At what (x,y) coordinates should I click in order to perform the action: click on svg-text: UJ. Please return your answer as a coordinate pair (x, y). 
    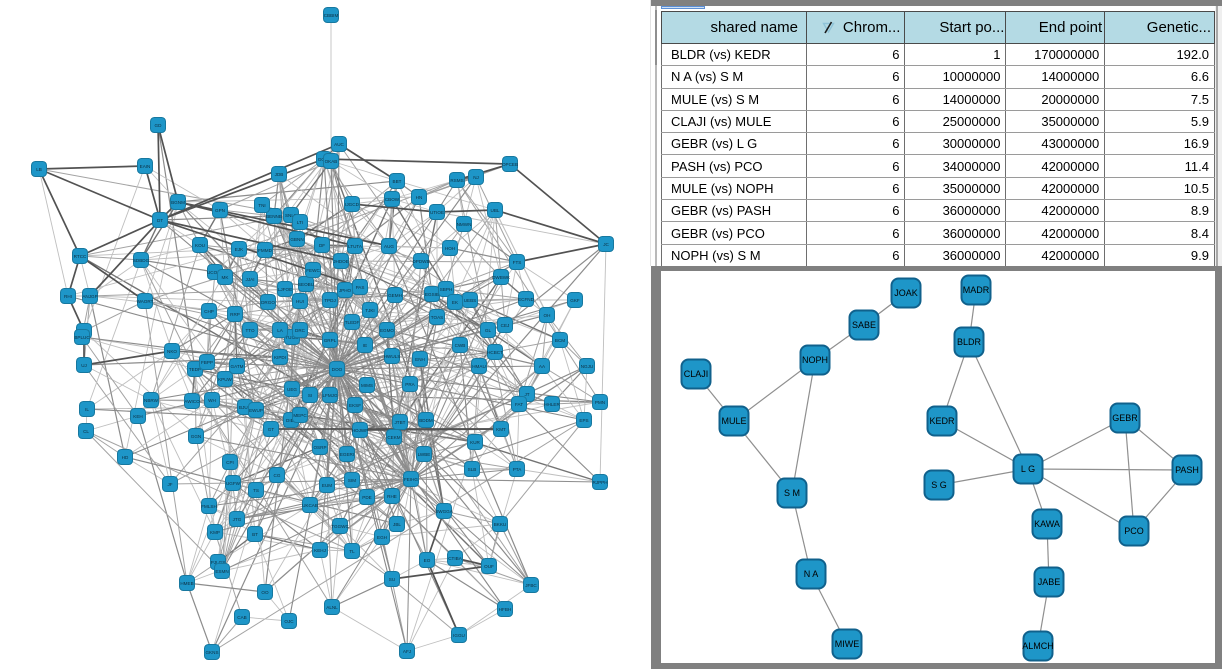
    Looking at the image, I should click on (84, 365).